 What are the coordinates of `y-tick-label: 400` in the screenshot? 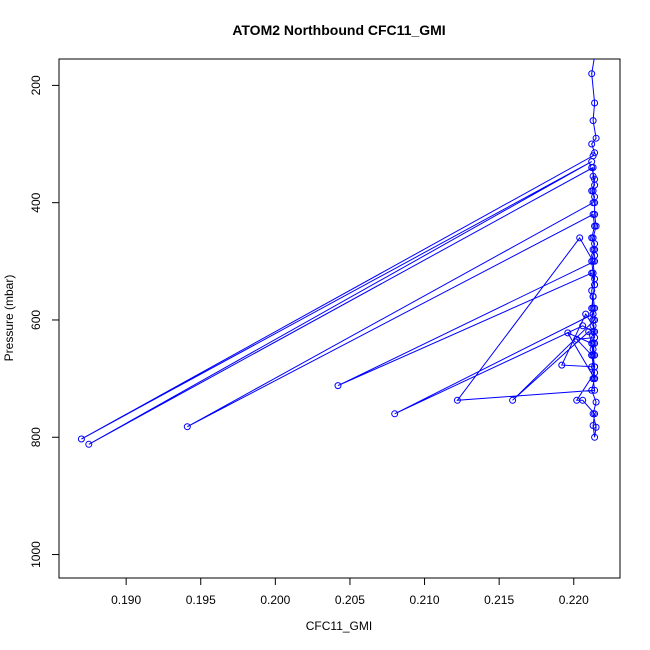 It's located at (36, 202).